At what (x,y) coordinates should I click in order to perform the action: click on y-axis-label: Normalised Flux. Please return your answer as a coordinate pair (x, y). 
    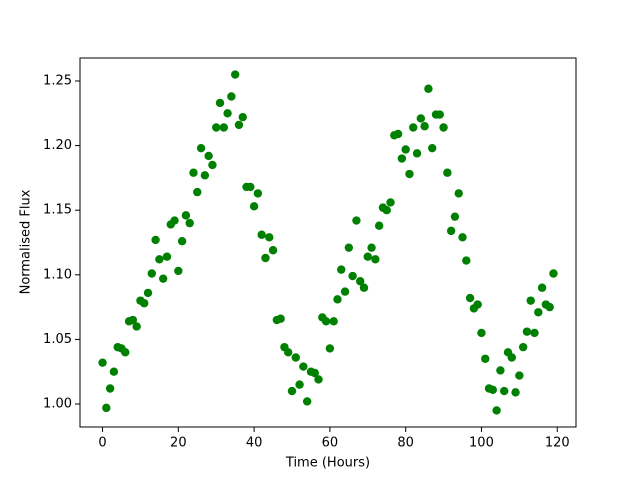
    Looking at the image, I should click on (26, 241).